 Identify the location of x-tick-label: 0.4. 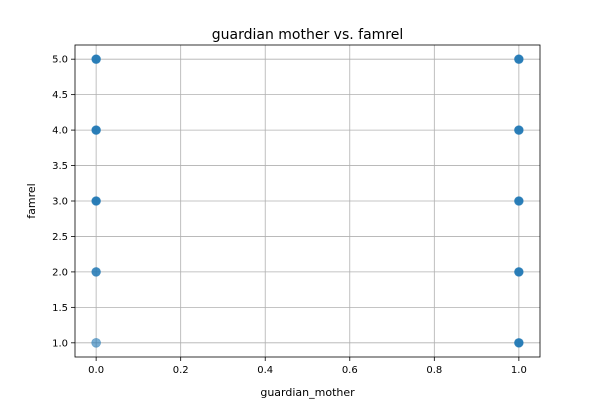
(265, 370).